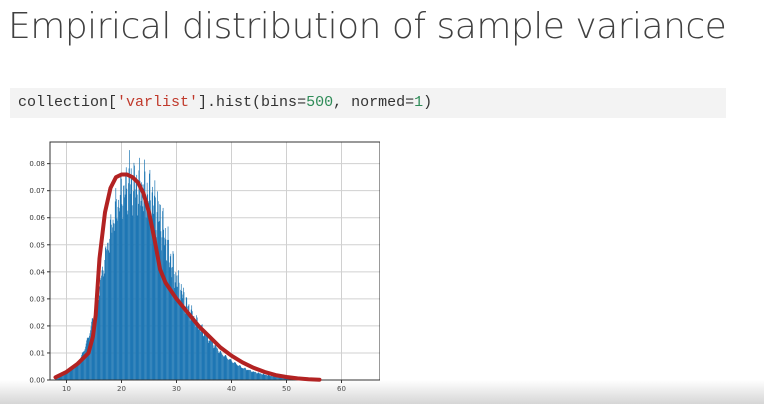  I want to click on y-tick-label: 0.05, so click(37, 245).